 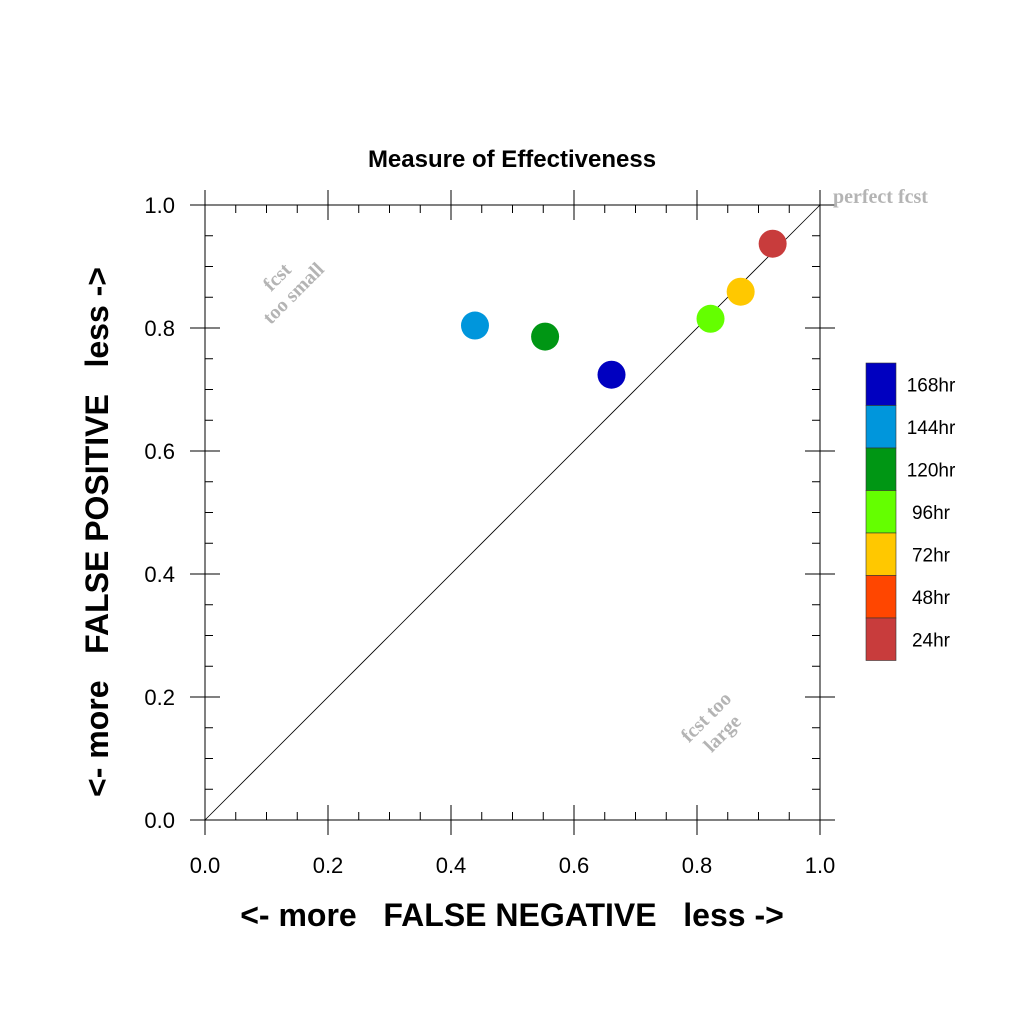 What do you see at coordinates (881, 597) in the screenshot?
I see `legend-swatch-48hr` at bounding box center [881, 597].